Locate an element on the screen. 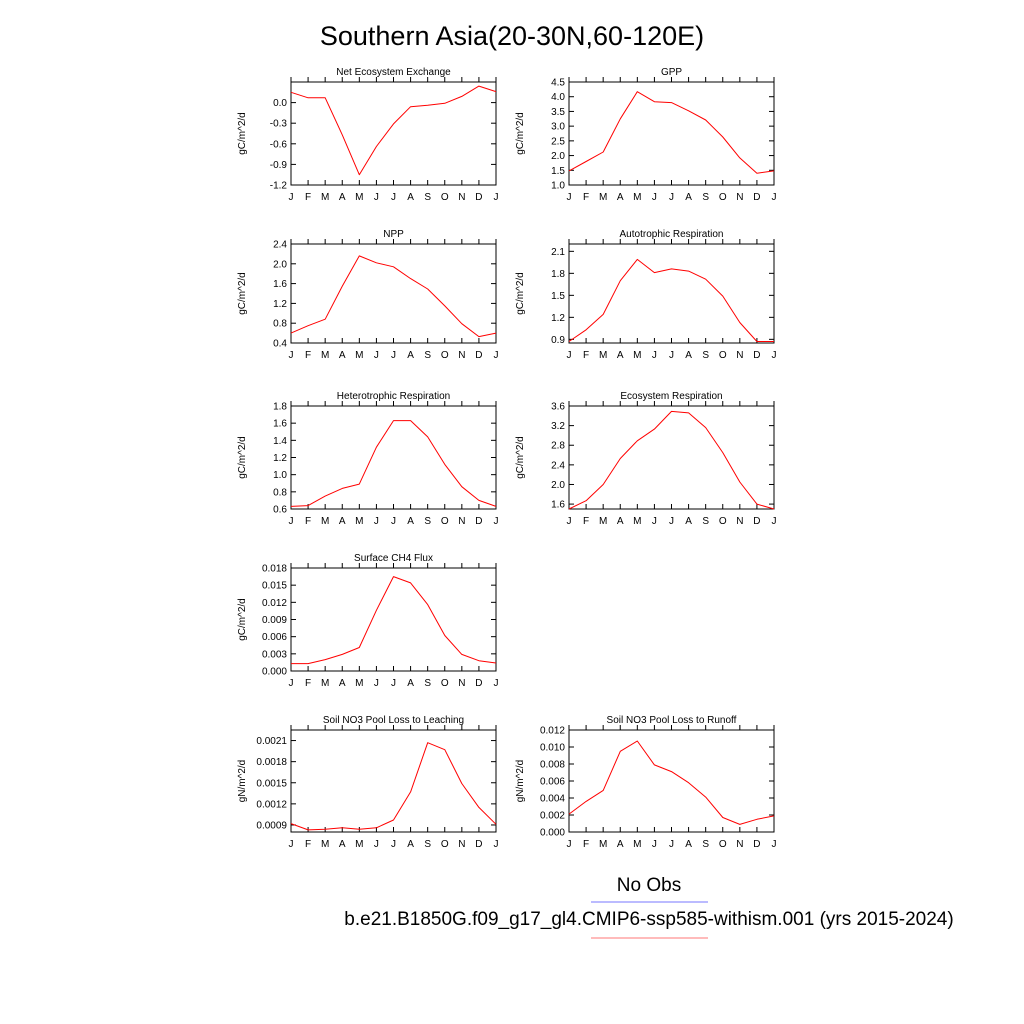 This screenshot has width=1024, height=1024. y-tick-label: 0.003 is located at coordinates (274, 654).